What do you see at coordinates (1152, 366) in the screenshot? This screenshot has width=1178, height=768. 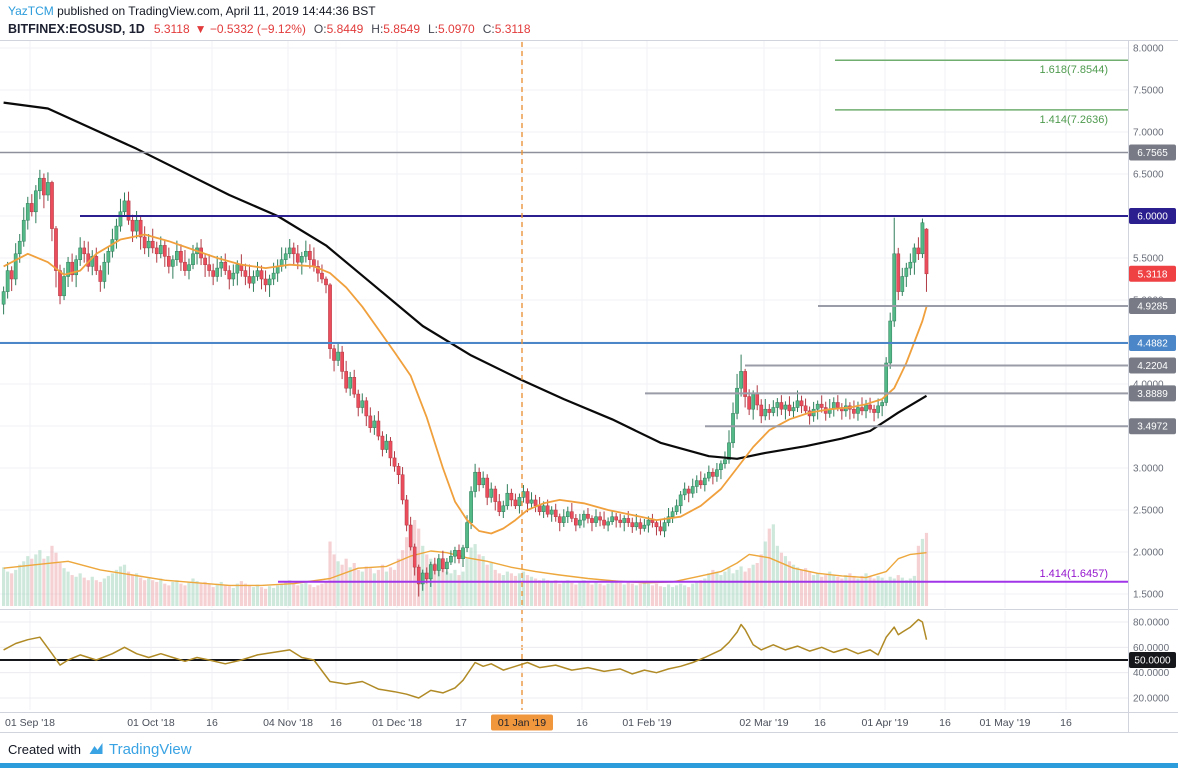 I see `svg-text: 4.2204` at bounding box center [1152, 366].